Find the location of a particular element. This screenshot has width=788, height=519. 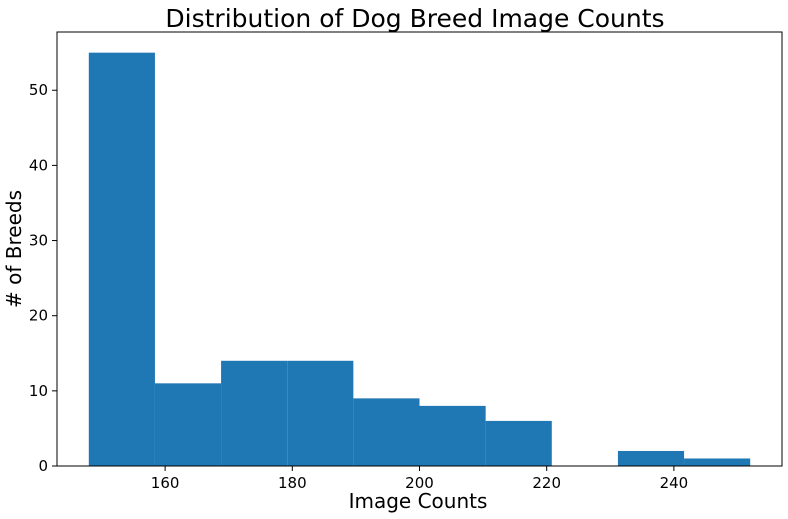

y-axis-label: # of Breeds is located at coordinates (14, 249).